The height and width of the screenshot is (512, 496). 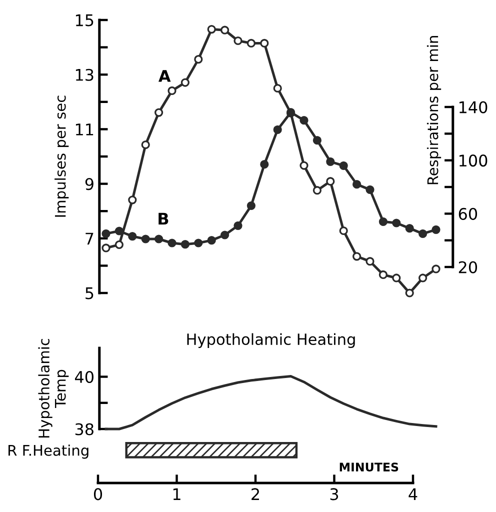 I want to click on y-tick-label: 40, so click(x=84, y=377).